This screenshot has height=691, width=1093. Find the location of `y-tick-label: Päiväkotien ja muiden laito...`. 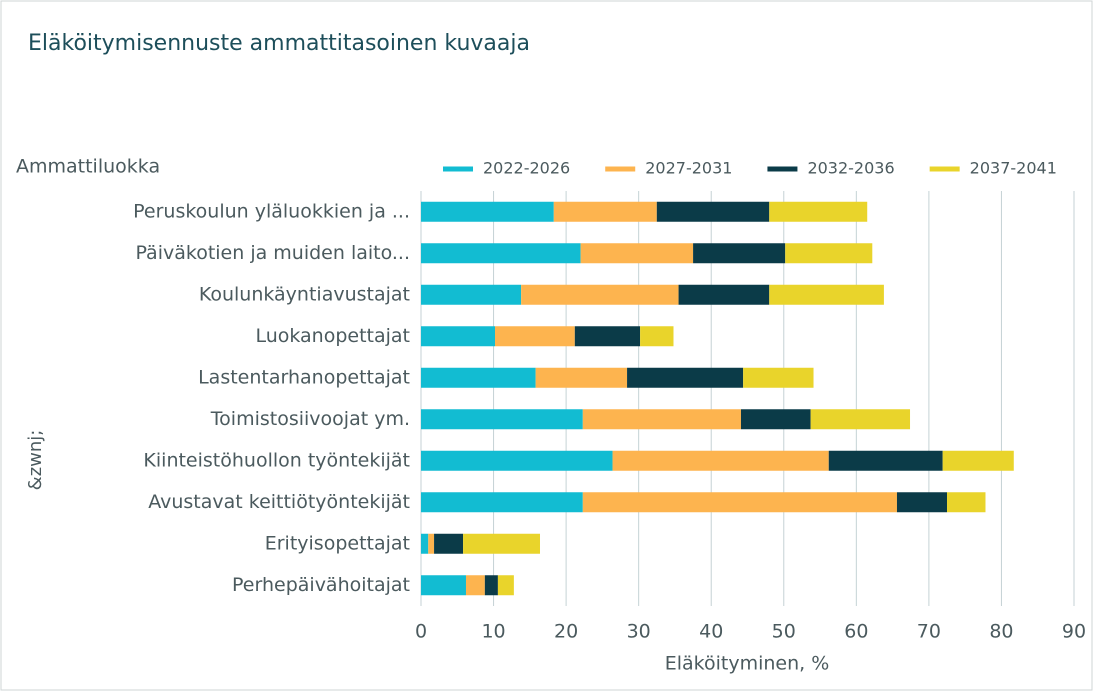

y-tick-label: Päiväkotien ja muiden laito... is located at coordinates (272, 253).